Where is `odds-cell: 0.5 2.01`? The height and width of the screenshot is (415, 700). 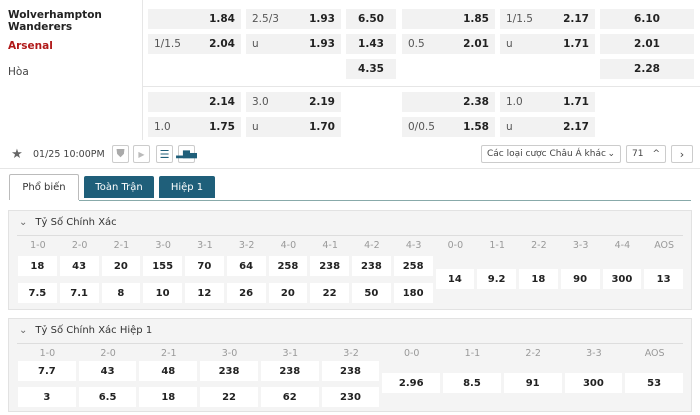
odds-cell: 0.5 2.01 is located at coordinates (448, 44).